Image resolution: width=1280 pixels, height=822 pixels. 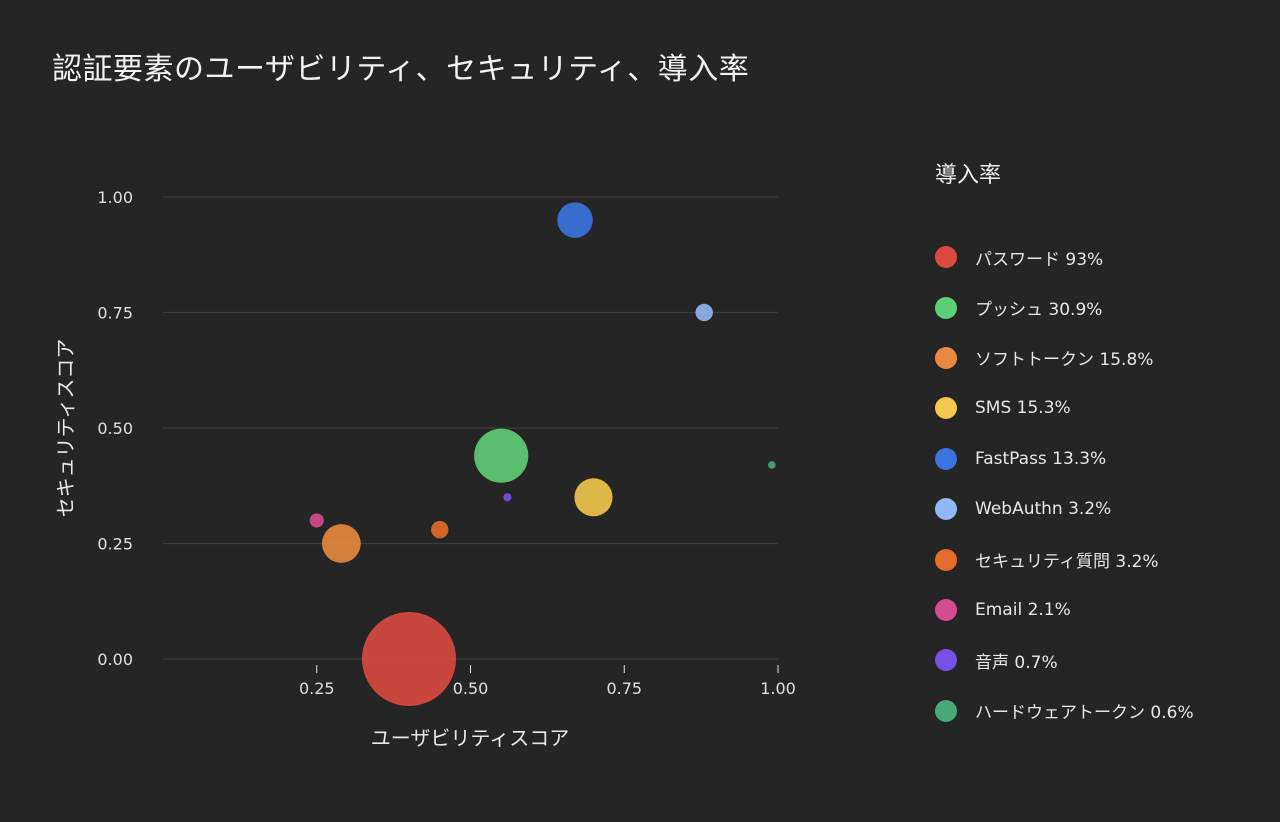 What do you see at coordinates (401, 69) in the screenshot?
I see `chart-title: 認証要素のユーザビリティ、セキュリティ、導入率` at bounding box center [401, 69].